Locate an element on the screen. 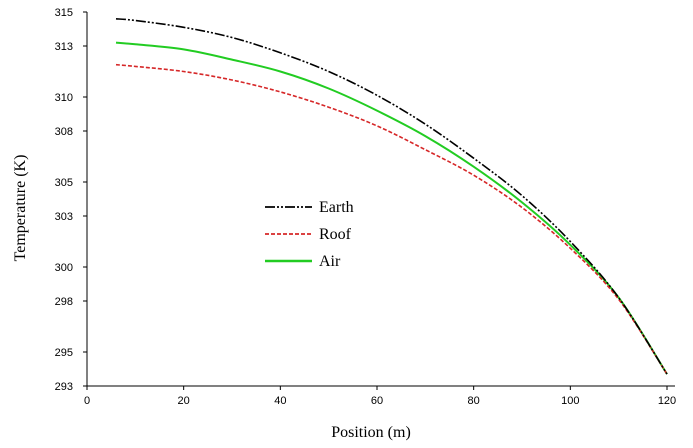  y-tick-label: 293 is located at coordinates (64, 387).